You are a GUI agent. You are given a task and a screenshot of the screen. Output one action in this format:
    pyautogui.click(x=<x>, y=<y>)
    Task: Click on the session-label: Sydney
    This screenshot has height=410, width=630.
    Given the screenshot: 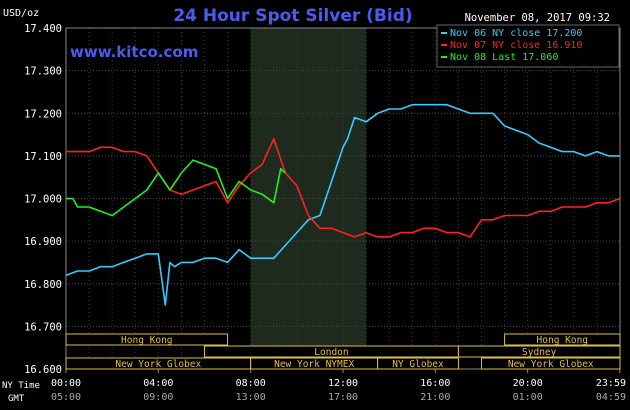 What is the action you would take?
    pyautogui.click(x=539, y=352)
    